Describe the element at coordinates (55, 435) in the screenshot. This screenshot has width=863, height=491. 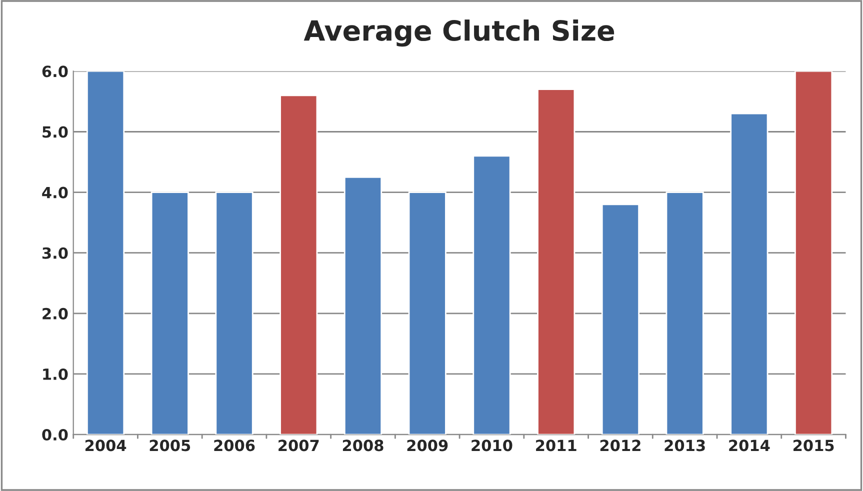
I see `y-tick-label: 0.0` at that location.